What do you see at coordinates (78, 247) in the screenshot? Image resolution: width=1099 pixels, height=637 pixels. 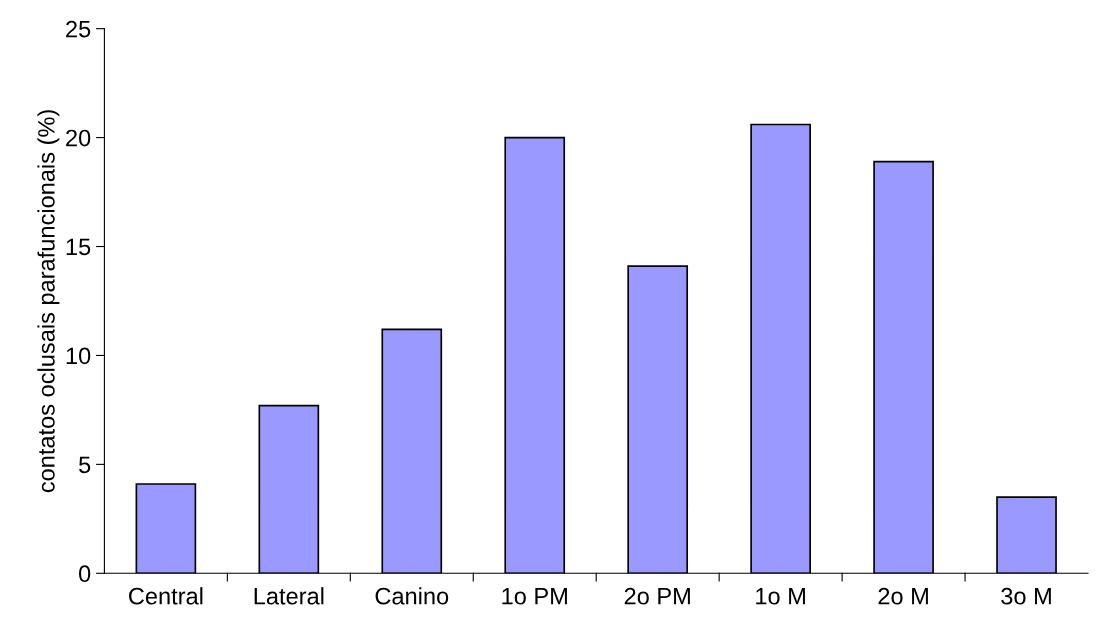 I see `y-tick-label: 15` at bounding box center [78, 247].